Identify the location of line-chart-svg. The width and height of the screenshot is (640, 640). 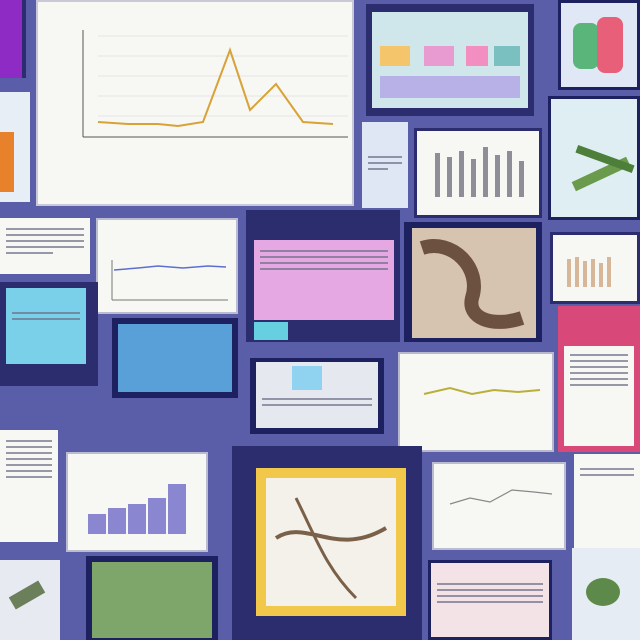
(215, 84).